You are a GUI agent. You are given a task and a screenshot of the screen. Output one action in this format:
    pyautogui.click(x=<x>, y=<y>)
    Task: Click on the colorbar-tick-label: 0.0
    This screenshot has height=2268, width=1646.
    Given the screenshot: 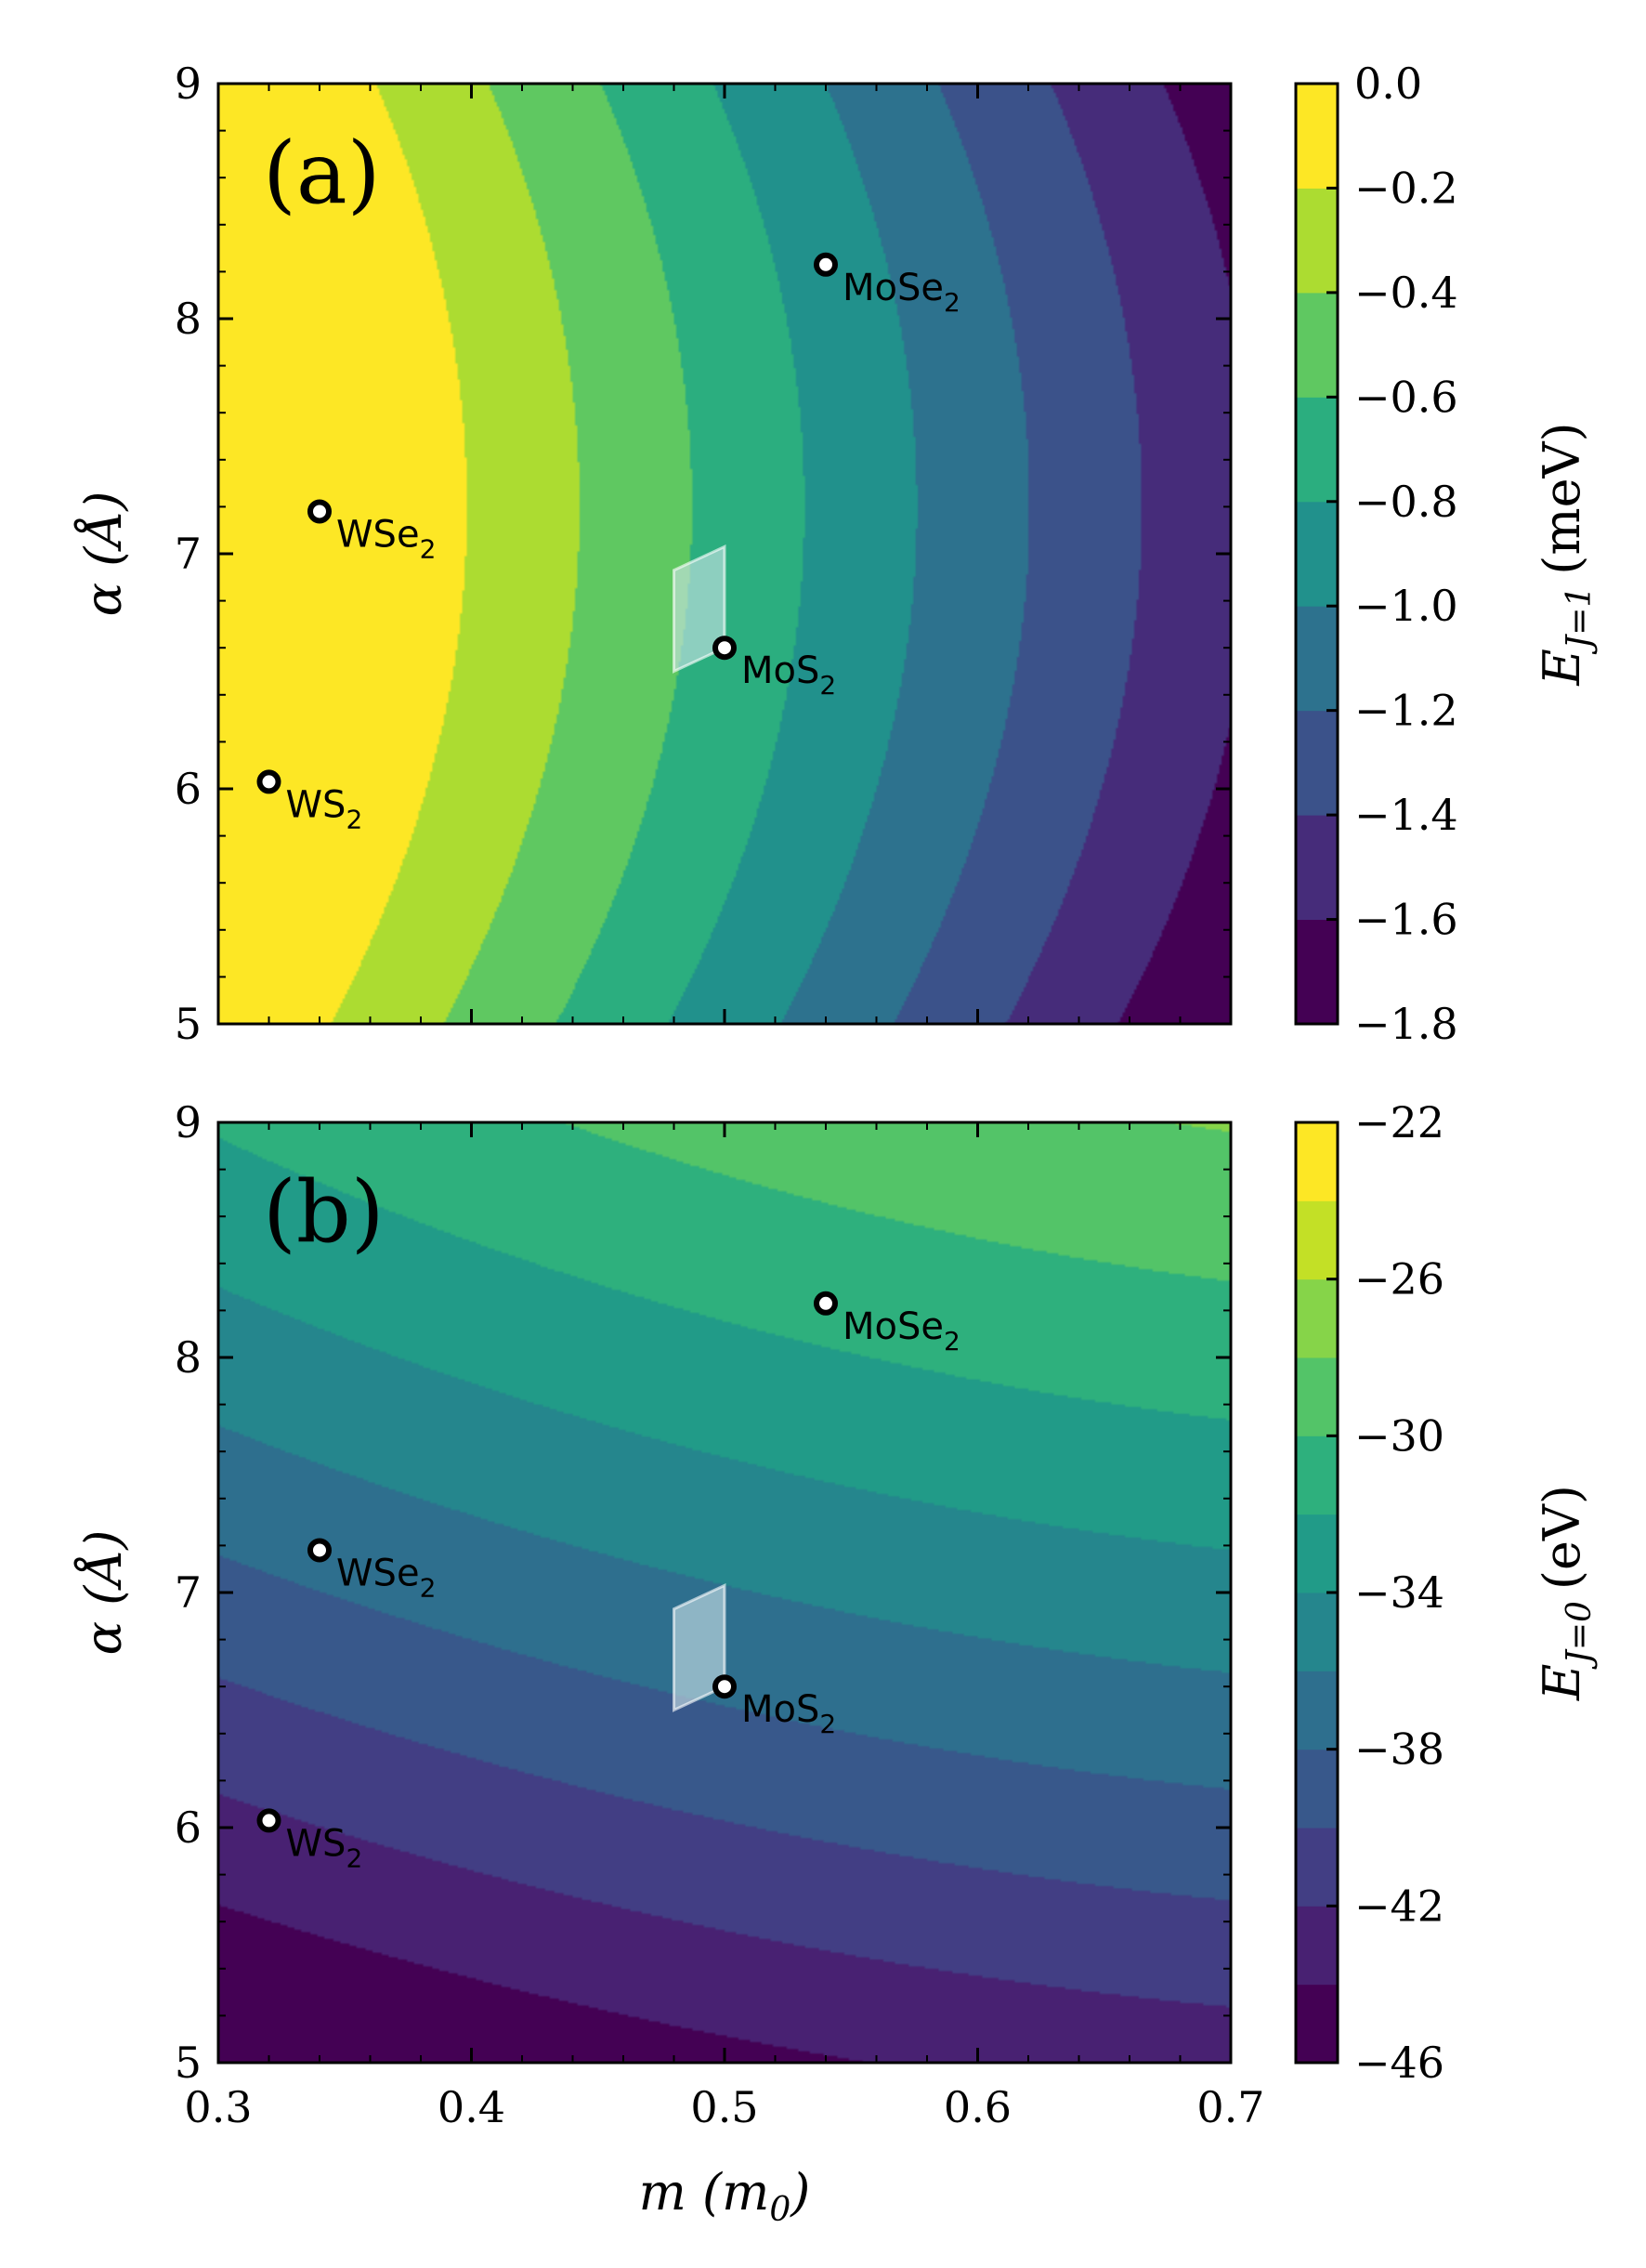 What is the action you would take?
    pyautogui.click(x=1388, y=84)
    